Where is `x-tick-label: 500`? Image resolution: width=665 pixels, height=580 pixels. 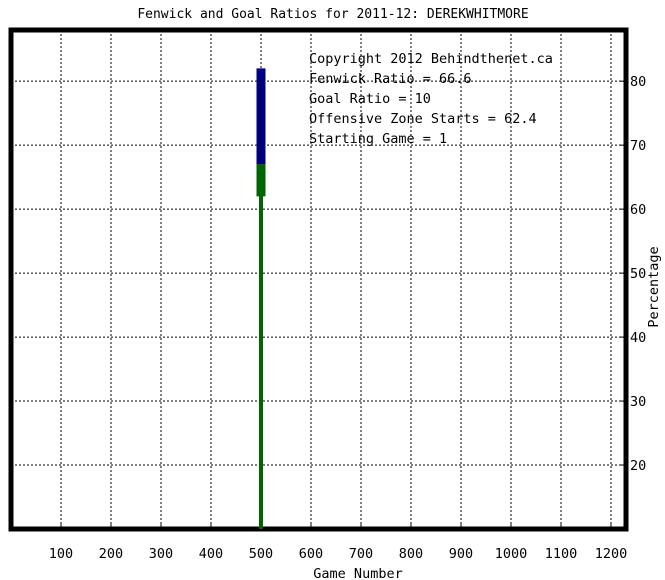 x-tick-label: 500 is located at coordinates (261, 554).